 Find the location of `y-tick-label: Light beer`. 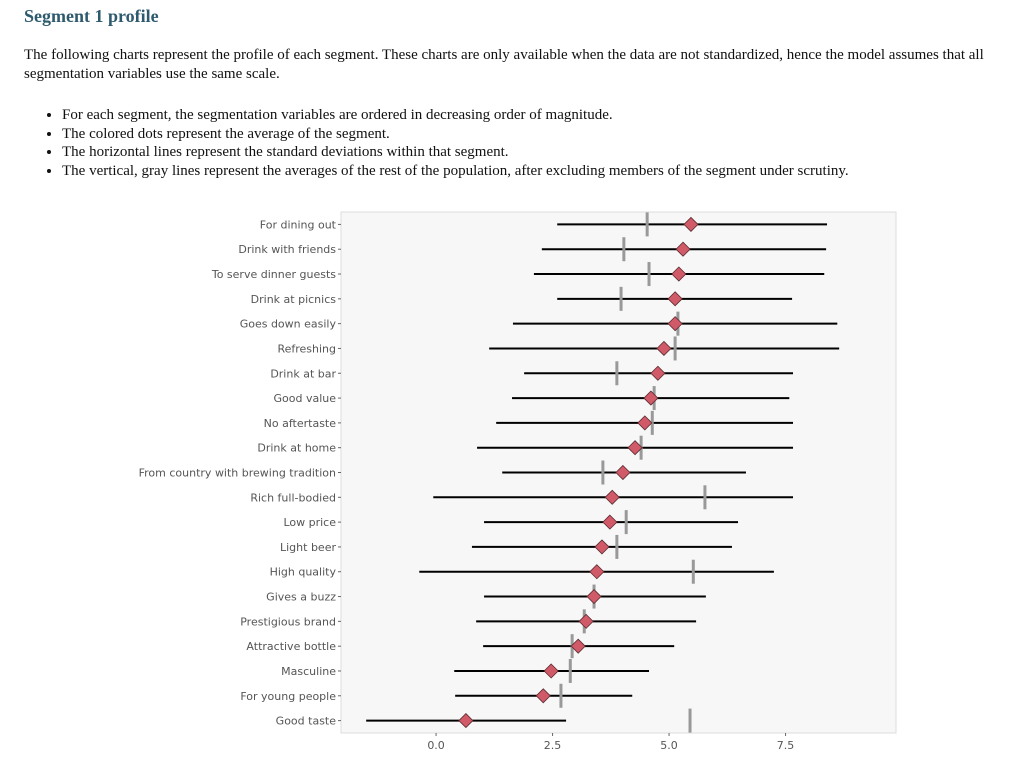

y-tick-label: Light beer is located at coordinates (308, 547).